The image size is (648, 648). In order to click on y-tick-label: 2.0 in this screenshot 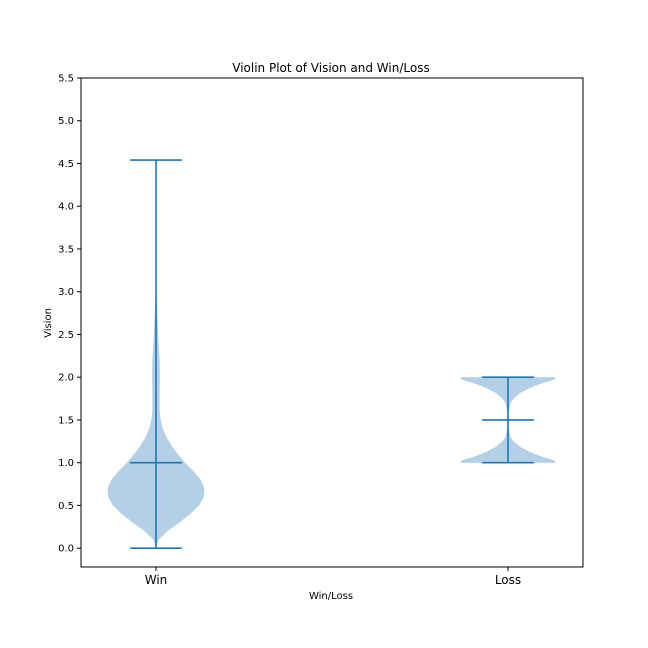, I will do `click(66, 378)`.